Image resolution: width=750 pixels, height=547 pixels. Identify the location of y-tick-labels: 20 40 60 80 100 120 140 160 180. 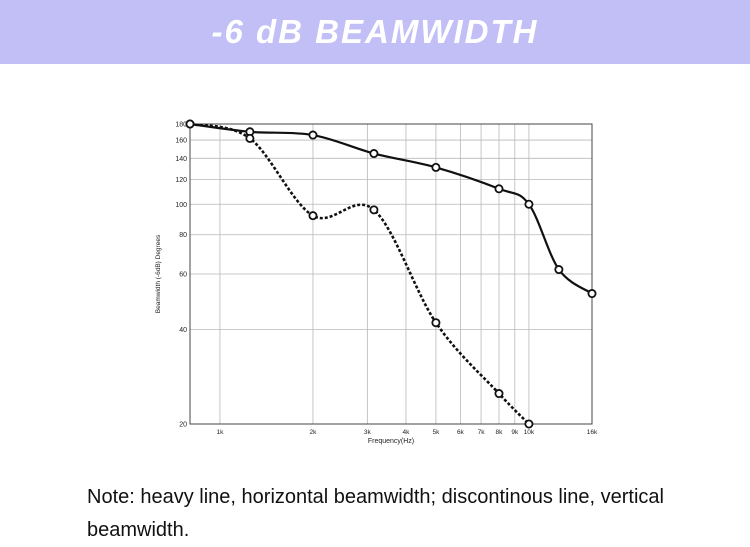
(181, 275).